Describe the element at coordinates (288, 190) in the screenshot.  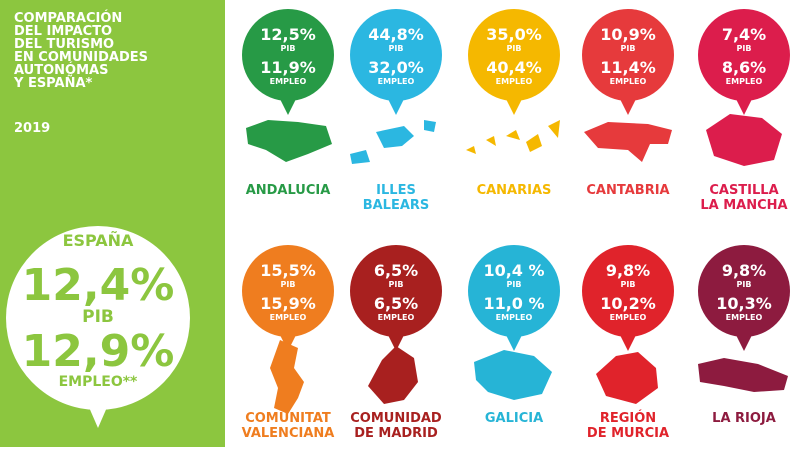
I see `region-name: ANDALUCIA` at that location.